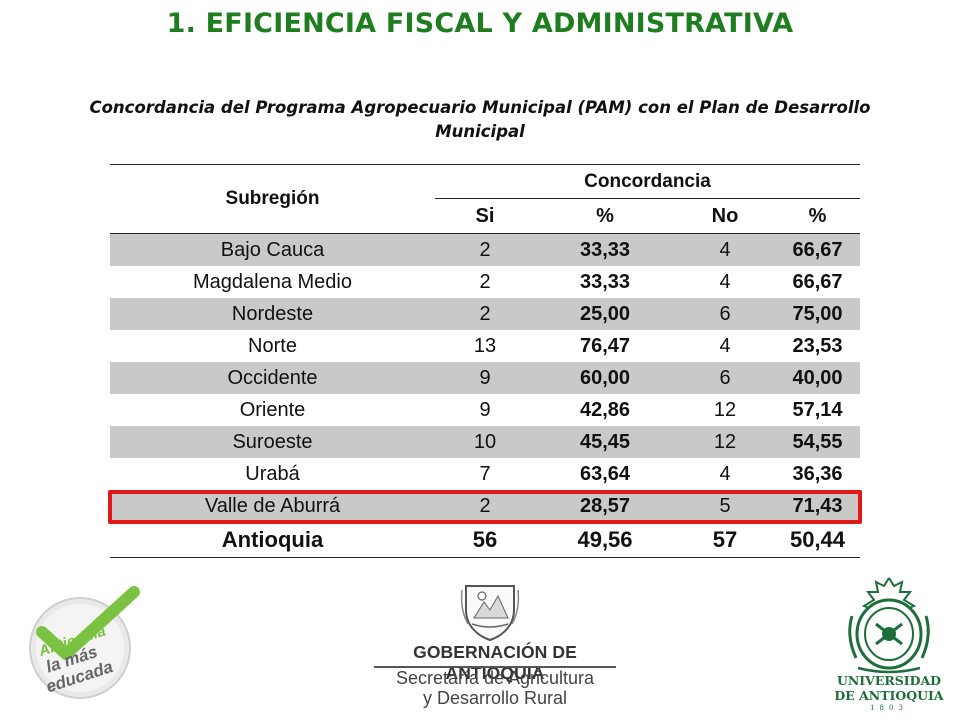 The width and height of the screenshot is (960, 720). Describe the element at coordinates (495, 698) in the screenshot. I see `secretaria-line-2: y Desarrollo Rural` at that location.